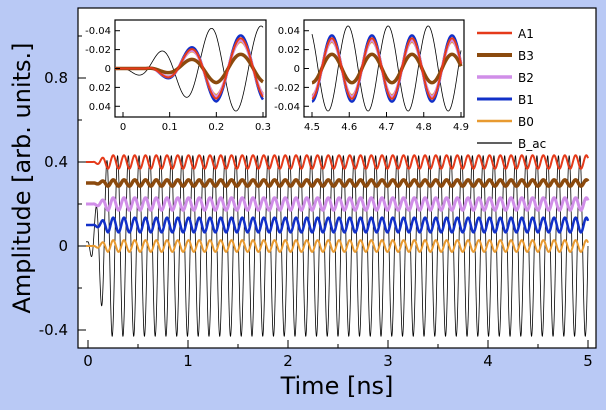 The width and height of the screenshot is (606, 410). I want to click on x-tick-label-1: 1, so click(188, 361).